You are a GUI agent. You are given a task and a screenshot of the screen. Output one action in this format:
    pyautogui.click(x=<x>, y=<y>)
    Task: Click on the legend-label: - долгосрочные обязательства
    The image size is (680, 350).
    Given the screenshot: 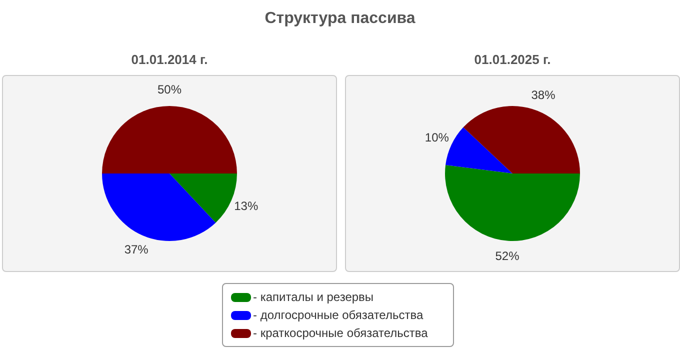 What is the action you would take?
    pyautogui.click(x=338, y=315)
    